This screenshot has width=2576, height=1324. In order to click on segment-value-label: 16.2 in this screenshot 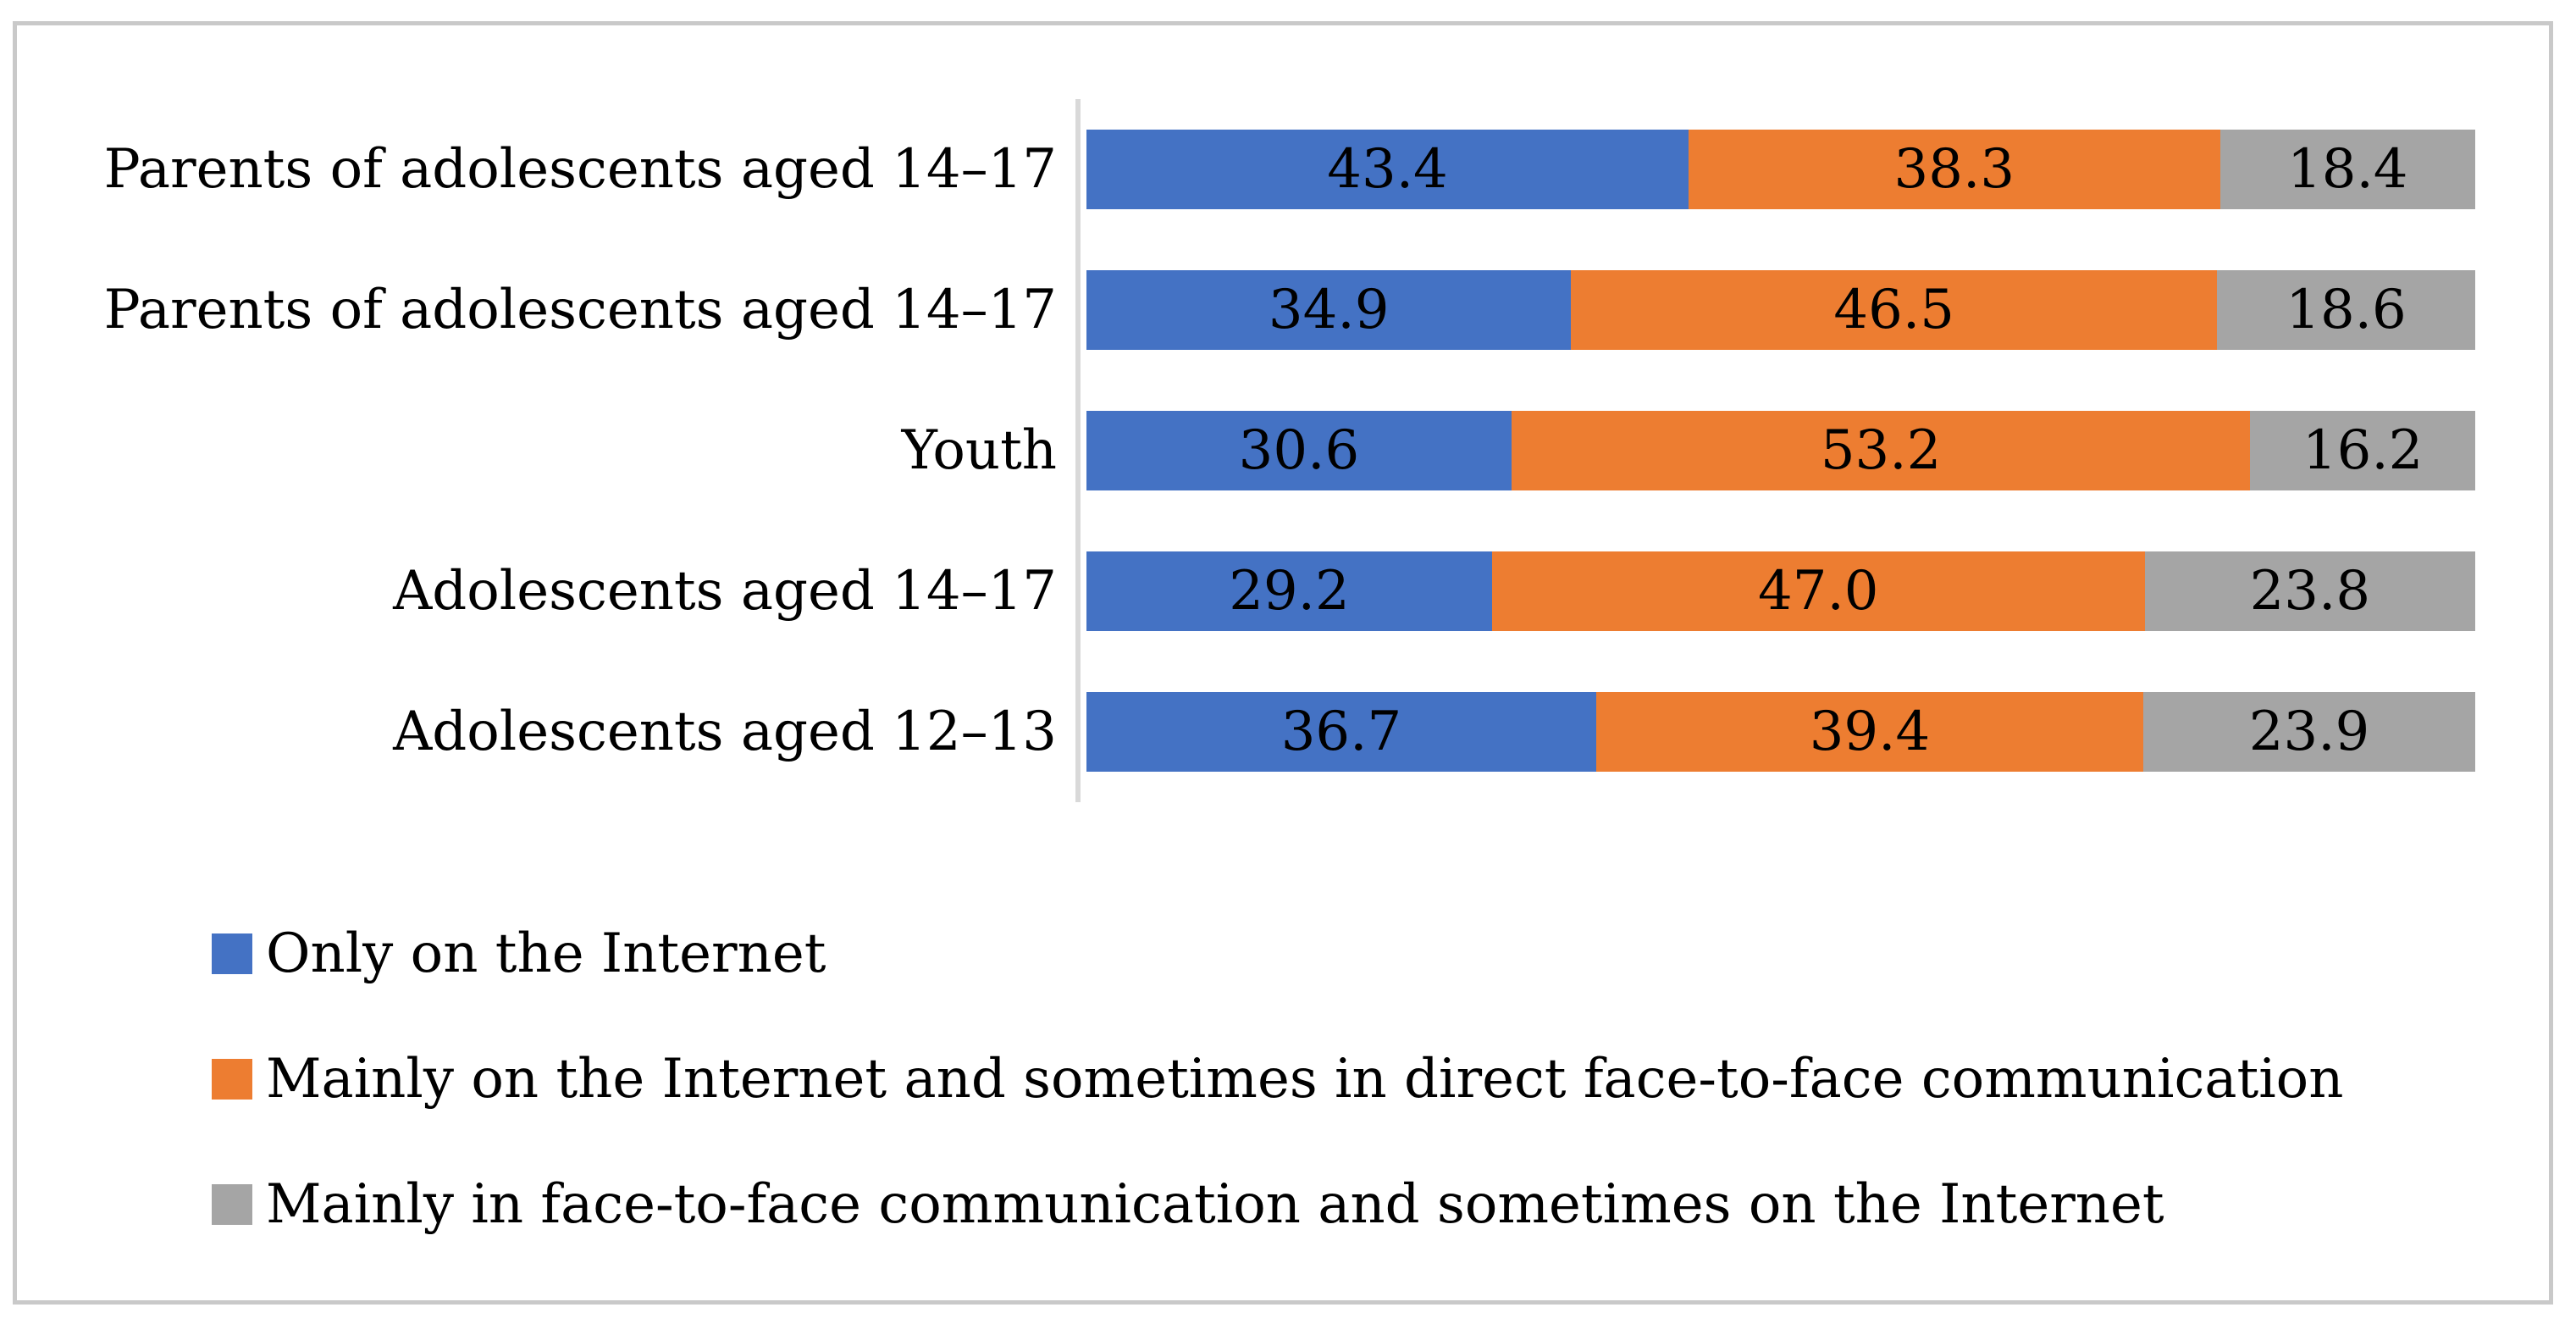, I will do `click(2363, 450)`.